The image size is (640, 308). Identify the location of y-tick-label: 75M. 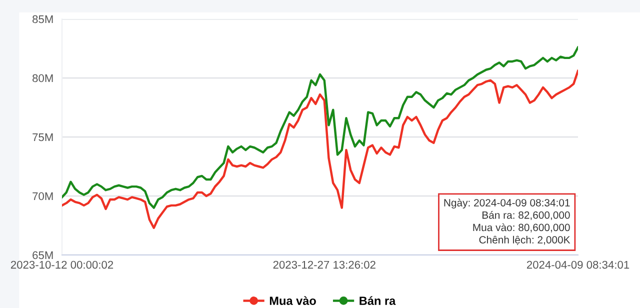
(42, 137).